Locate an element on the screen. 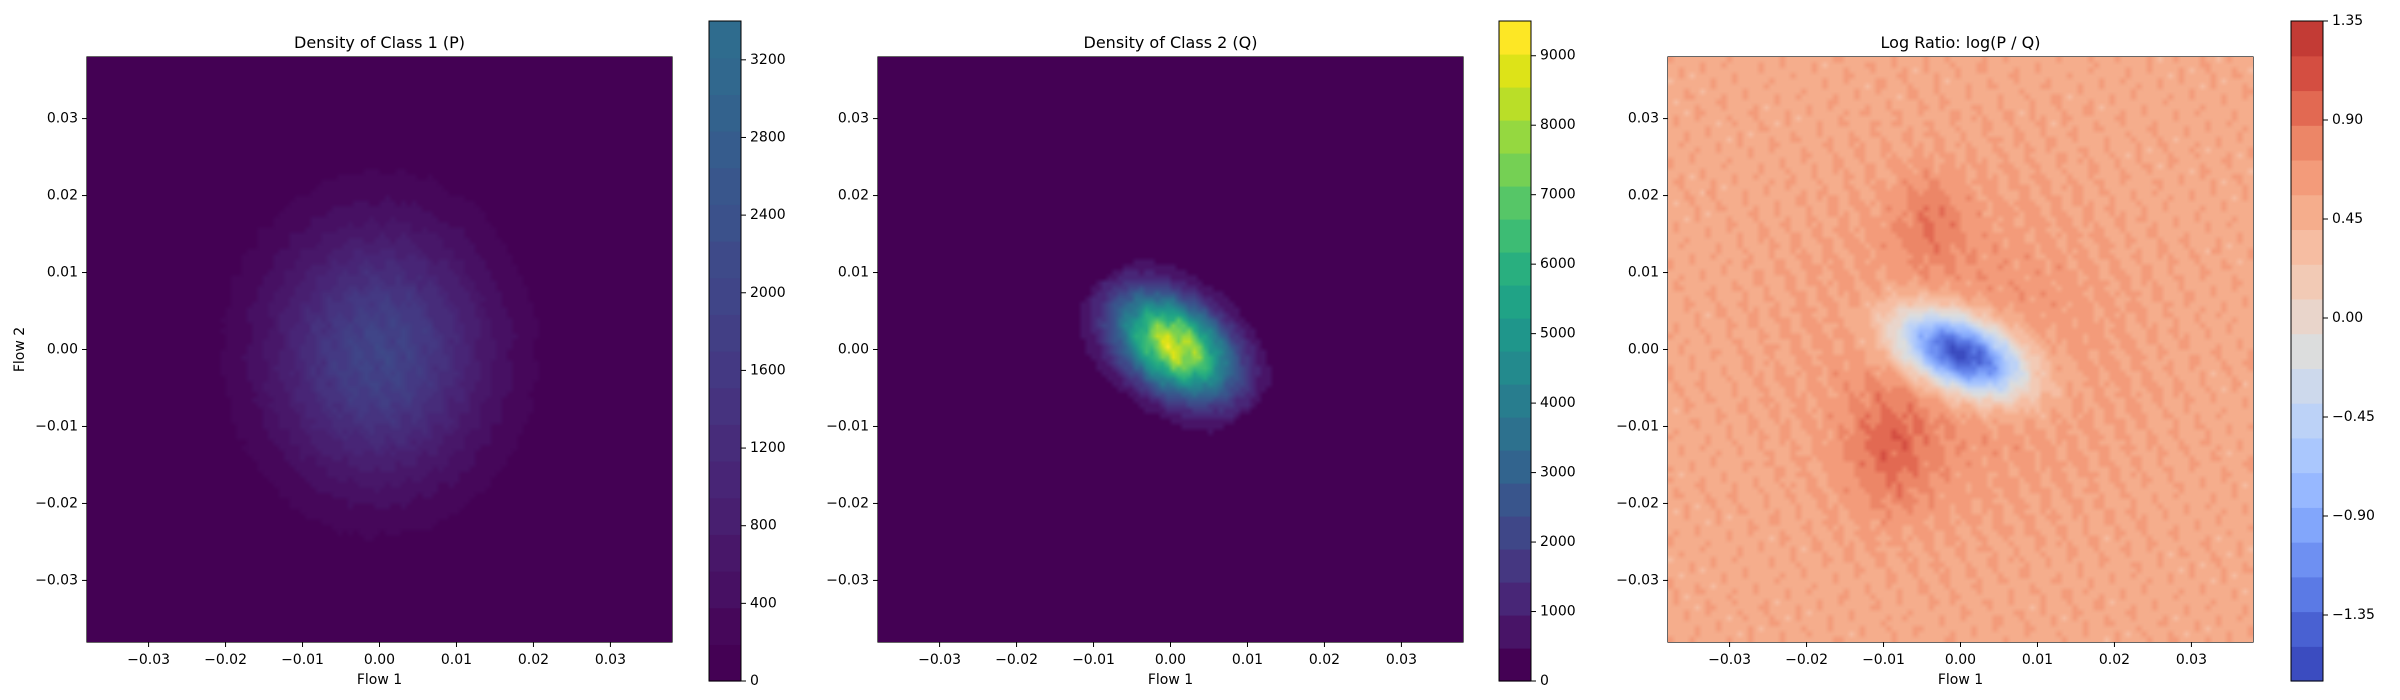 The height and width of the screenshot is (700, 2400). colorbar-tick-label: 0.90 is located at coordinates (2347, 120).